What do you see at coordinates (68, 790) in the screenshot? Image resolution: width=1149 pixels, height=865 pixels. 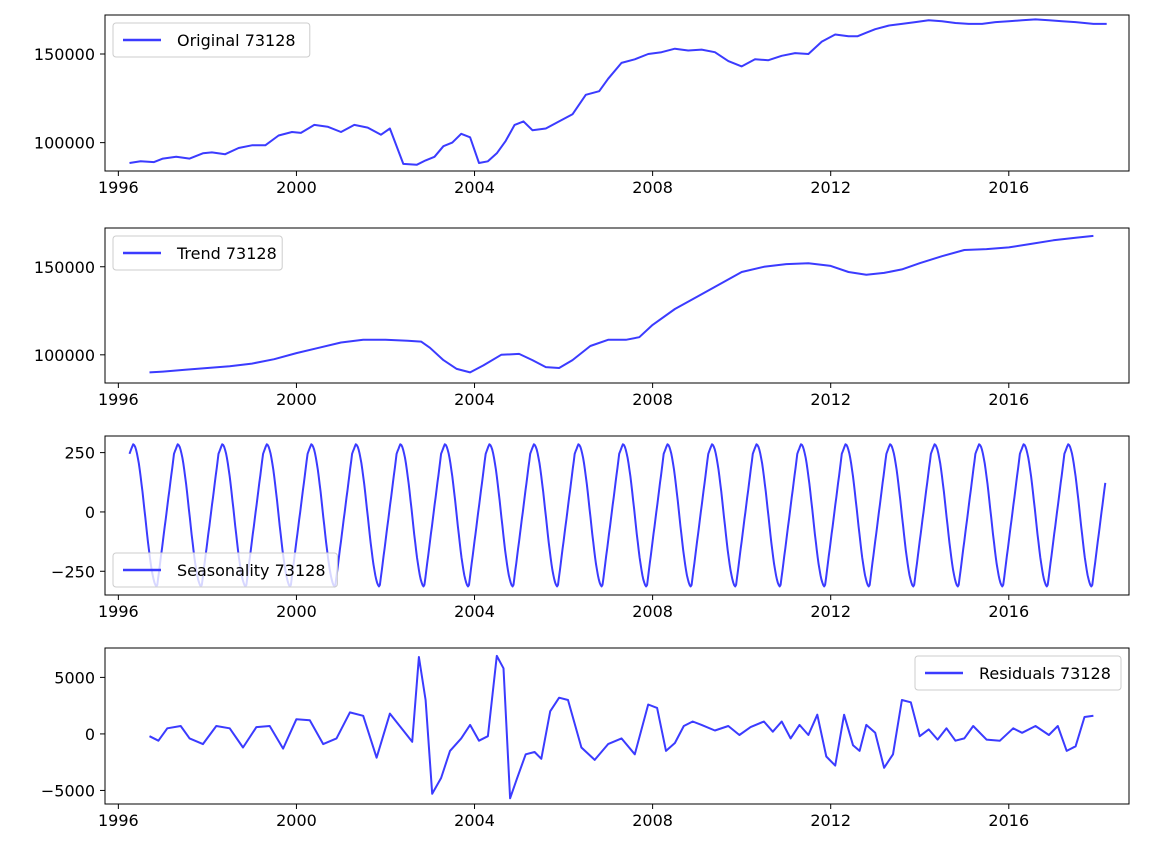 I see `y-tick-label: −5000` at bounding box center [68, 790].